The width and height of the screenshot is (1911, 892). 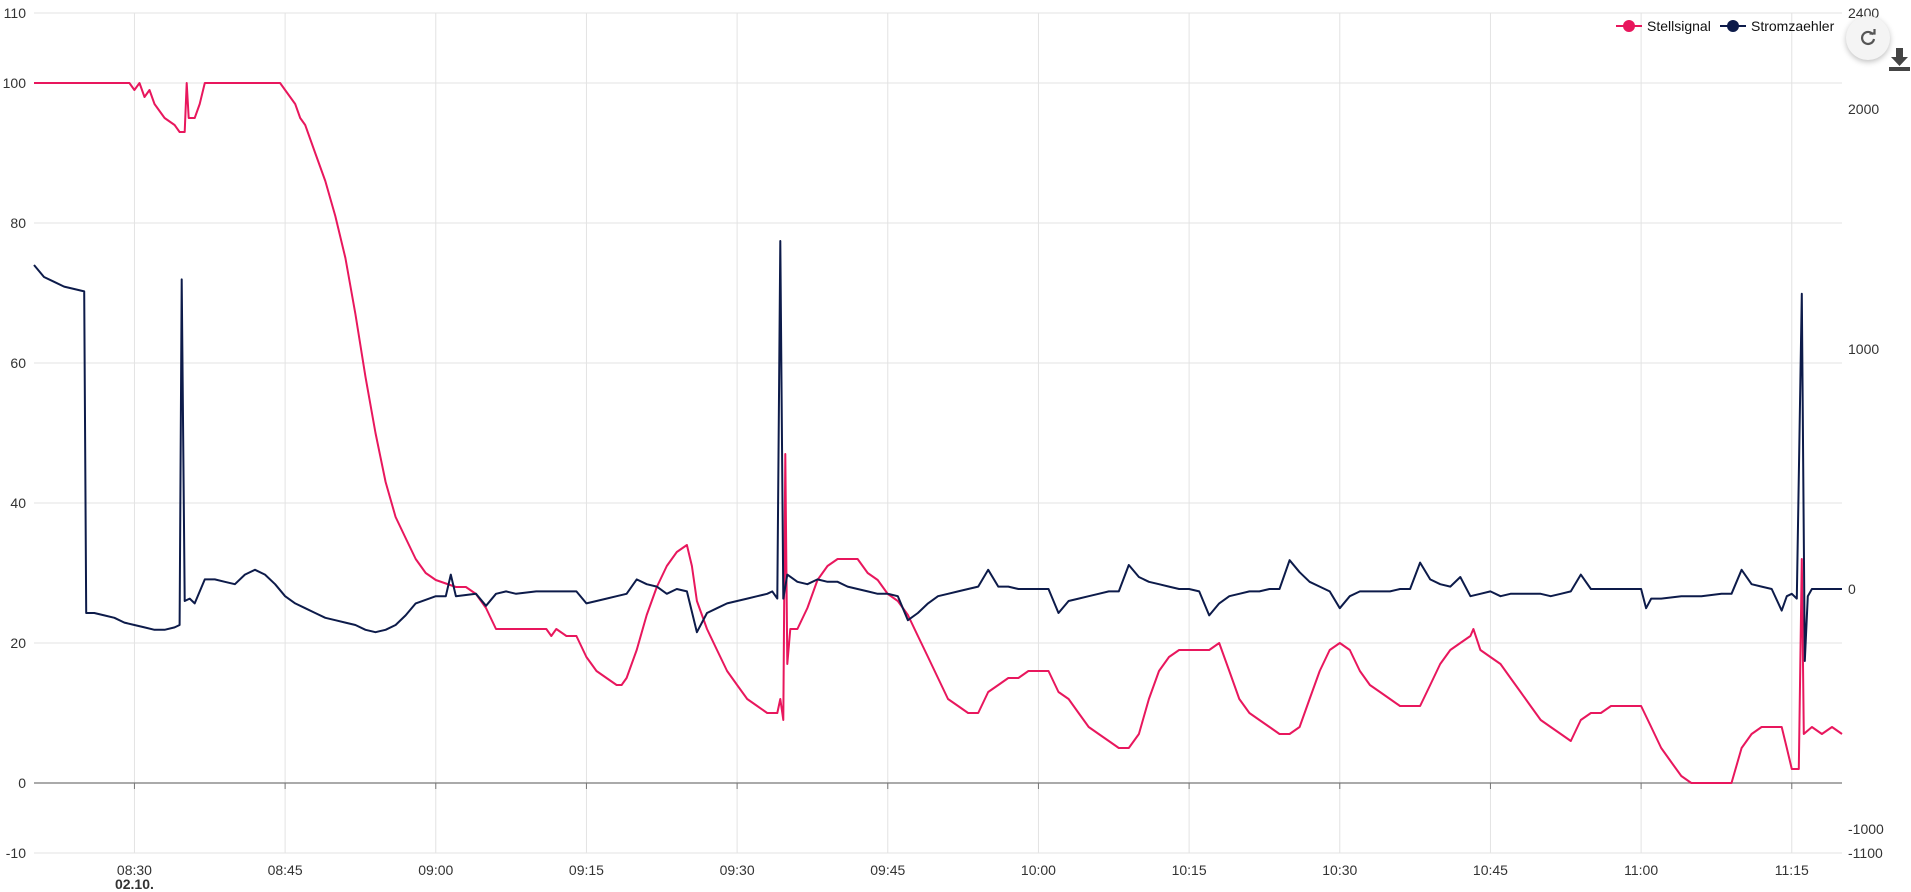 I want to click on refresh-button, so click(x=1868, y=38).